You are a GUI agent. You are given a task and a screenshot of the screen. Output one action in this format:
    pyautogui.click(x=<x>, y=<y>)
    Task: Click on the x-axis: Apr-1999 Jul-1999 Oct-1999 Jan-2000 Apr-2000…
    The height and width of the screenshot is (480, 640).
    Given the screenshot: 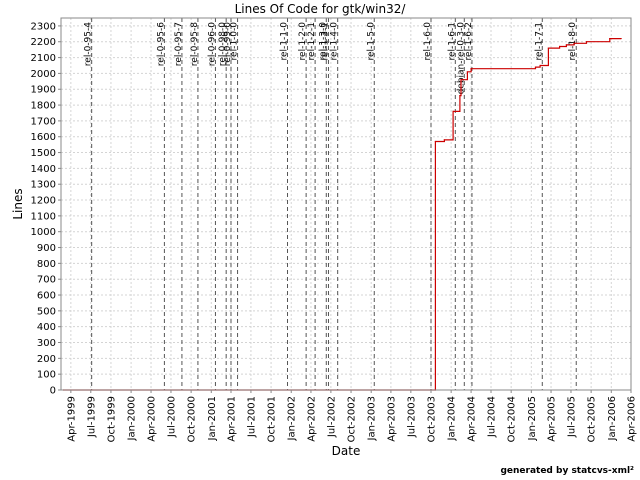 What is the action you would take?
    pyautogui.click(x=352, y=416)
    